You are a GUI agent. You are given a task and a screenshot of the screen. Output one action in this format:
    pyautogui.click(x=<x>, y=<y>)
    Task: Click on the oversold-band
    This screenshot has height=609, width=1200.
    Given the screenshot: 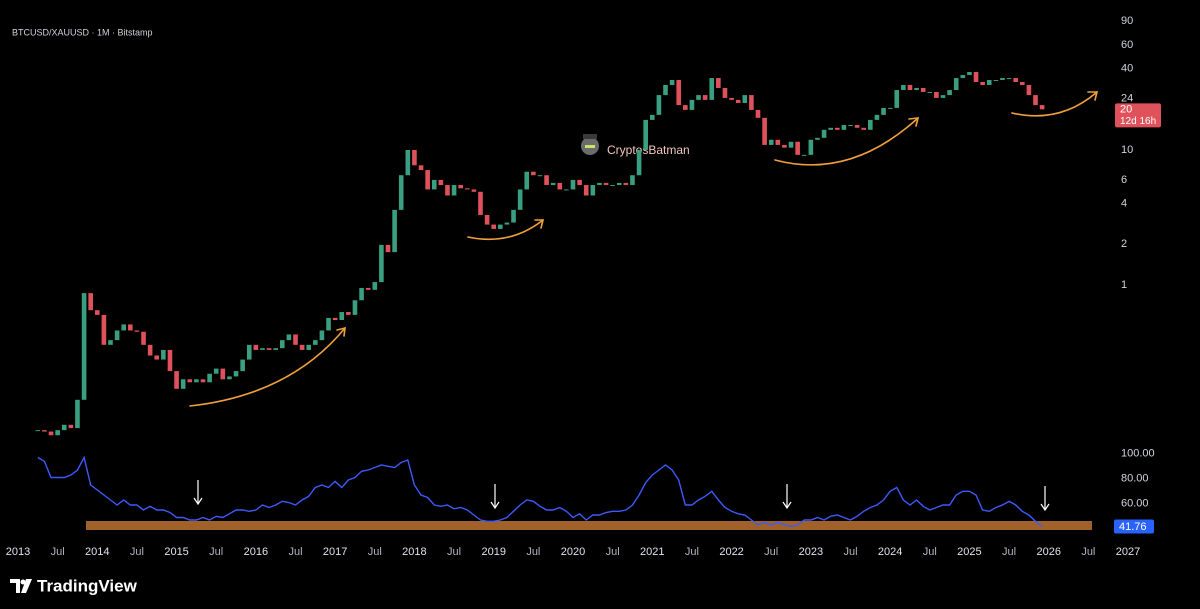 What is the action you would take?
    pyautogui.click(x=589, y=525)
    